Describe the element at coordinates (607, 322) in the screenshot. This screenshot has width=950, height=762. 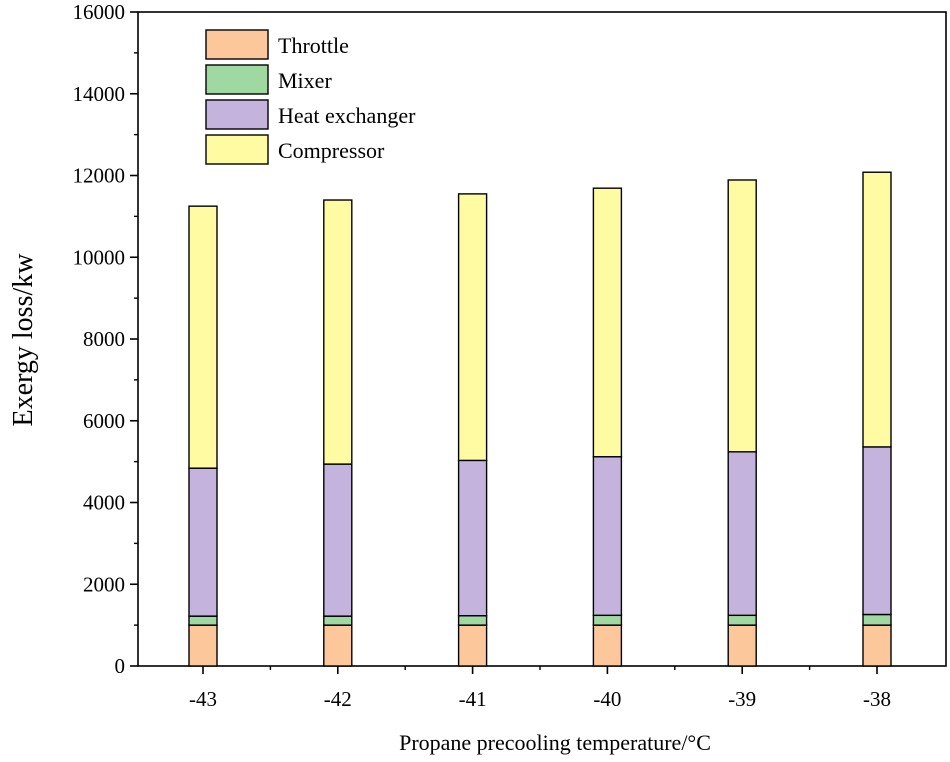
I see `bar-compressor--40` at that location.